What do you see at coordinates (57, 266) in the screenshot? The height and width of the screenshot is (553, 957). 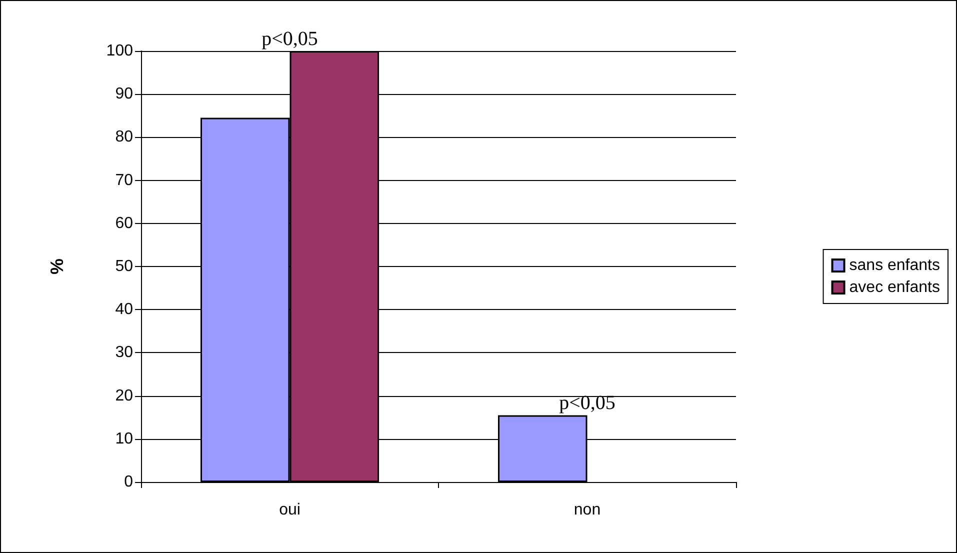 I see `y-axis-title: %` at bounding box center [57, 266].